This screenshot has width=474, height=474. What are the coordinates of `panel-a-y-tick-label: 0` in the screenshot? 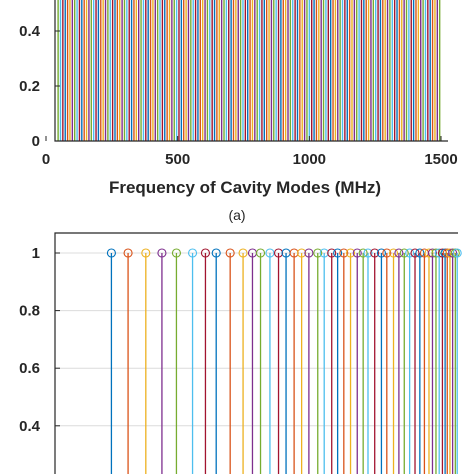 It's located at (36, 141).